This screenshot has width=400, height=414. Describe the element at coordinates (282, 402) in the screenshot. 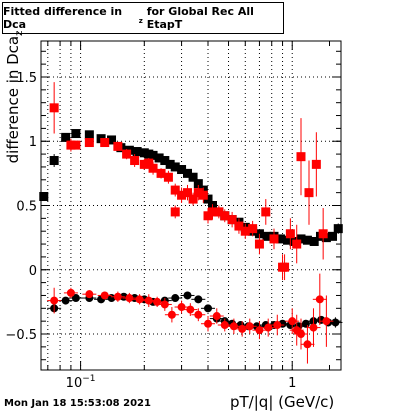

I see `x-axis-label: pT/|q| (GeV/c)` at that location.